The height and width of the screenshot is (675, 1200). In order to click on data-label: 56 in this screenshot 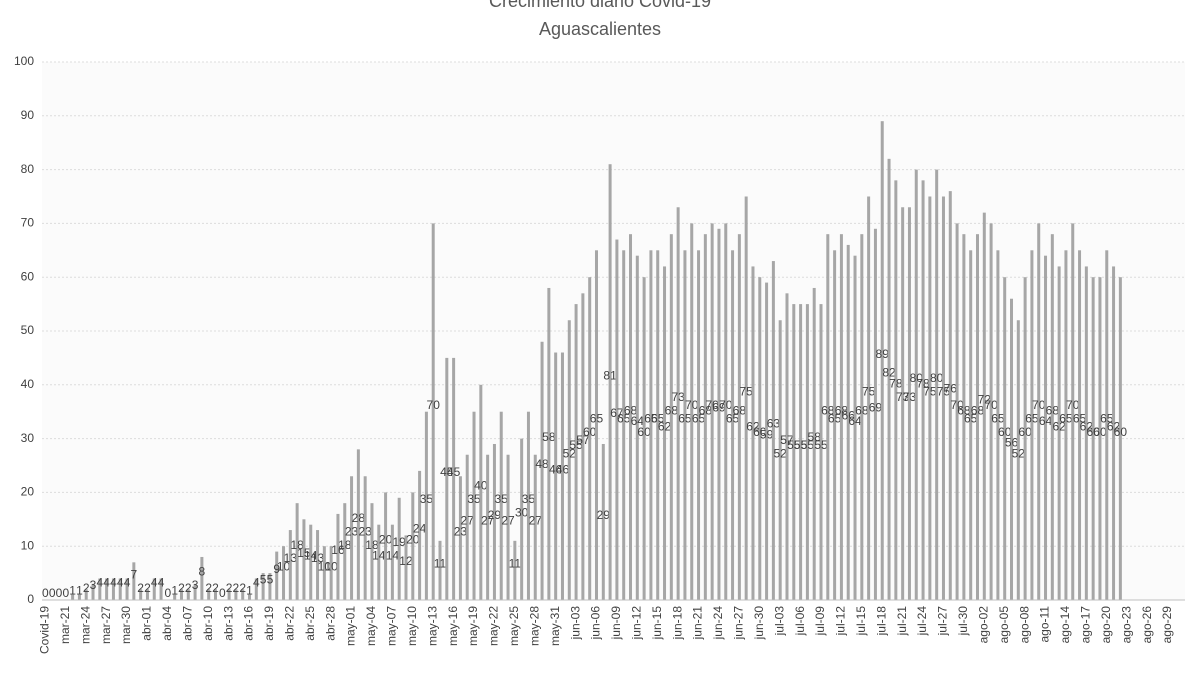, I will do `click(1012, 443)`.